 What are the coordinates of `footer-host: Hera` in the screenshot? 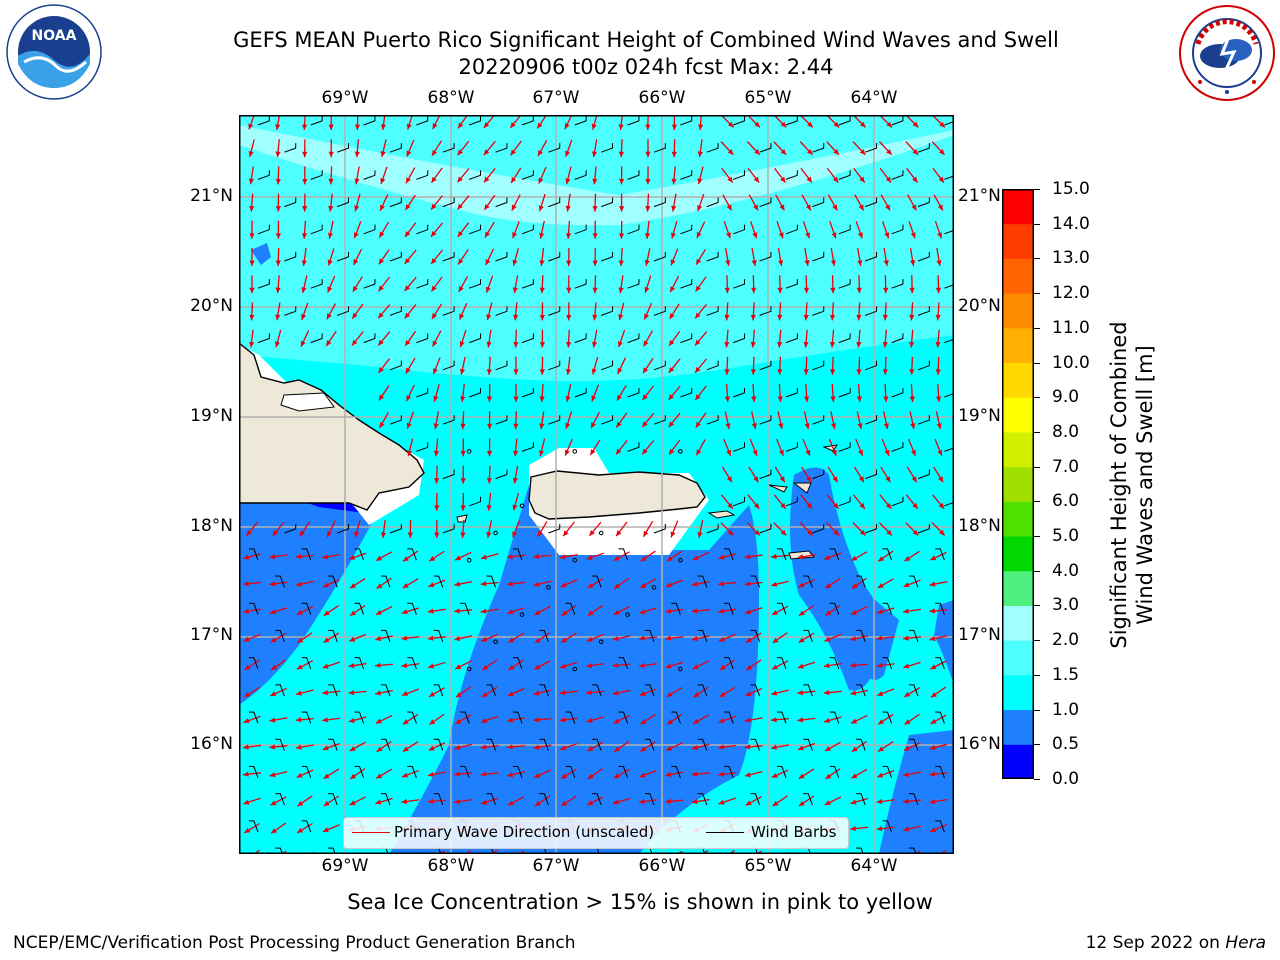 It's located at (1245, 943).